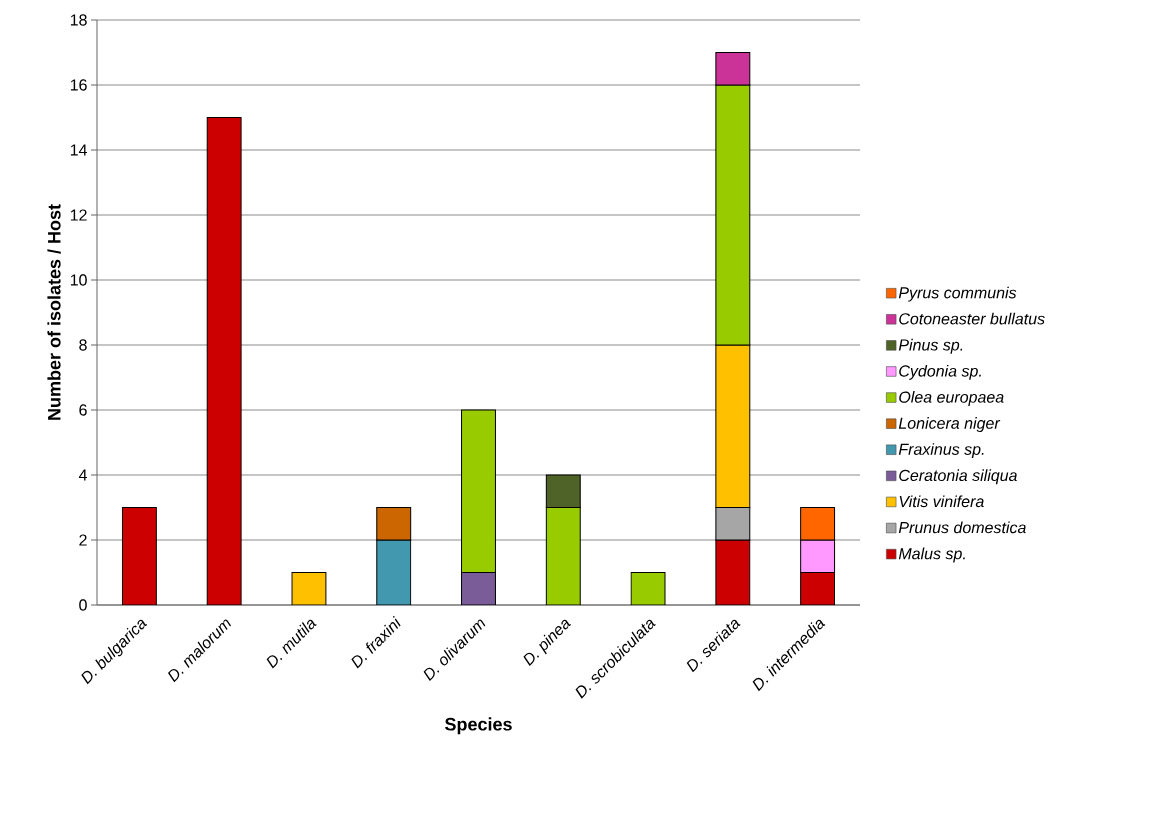 The width and height of the screenshot is (1174, 836). Describe the element at coordinates (949, 425) in the screenshot. I see `legend-label: Lonicera niger` at that location.